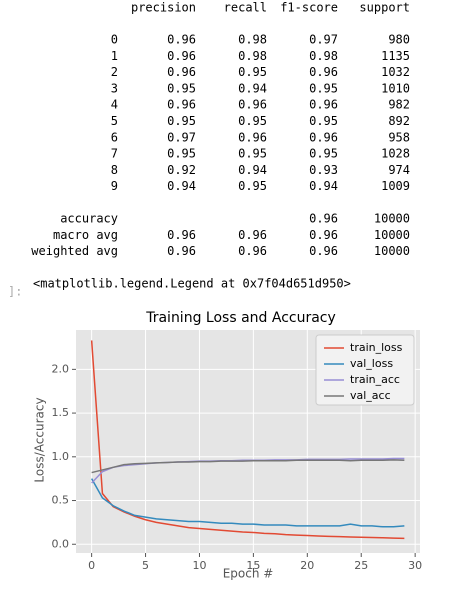  I want to click on report-row-label: 8, so click(114, 170).